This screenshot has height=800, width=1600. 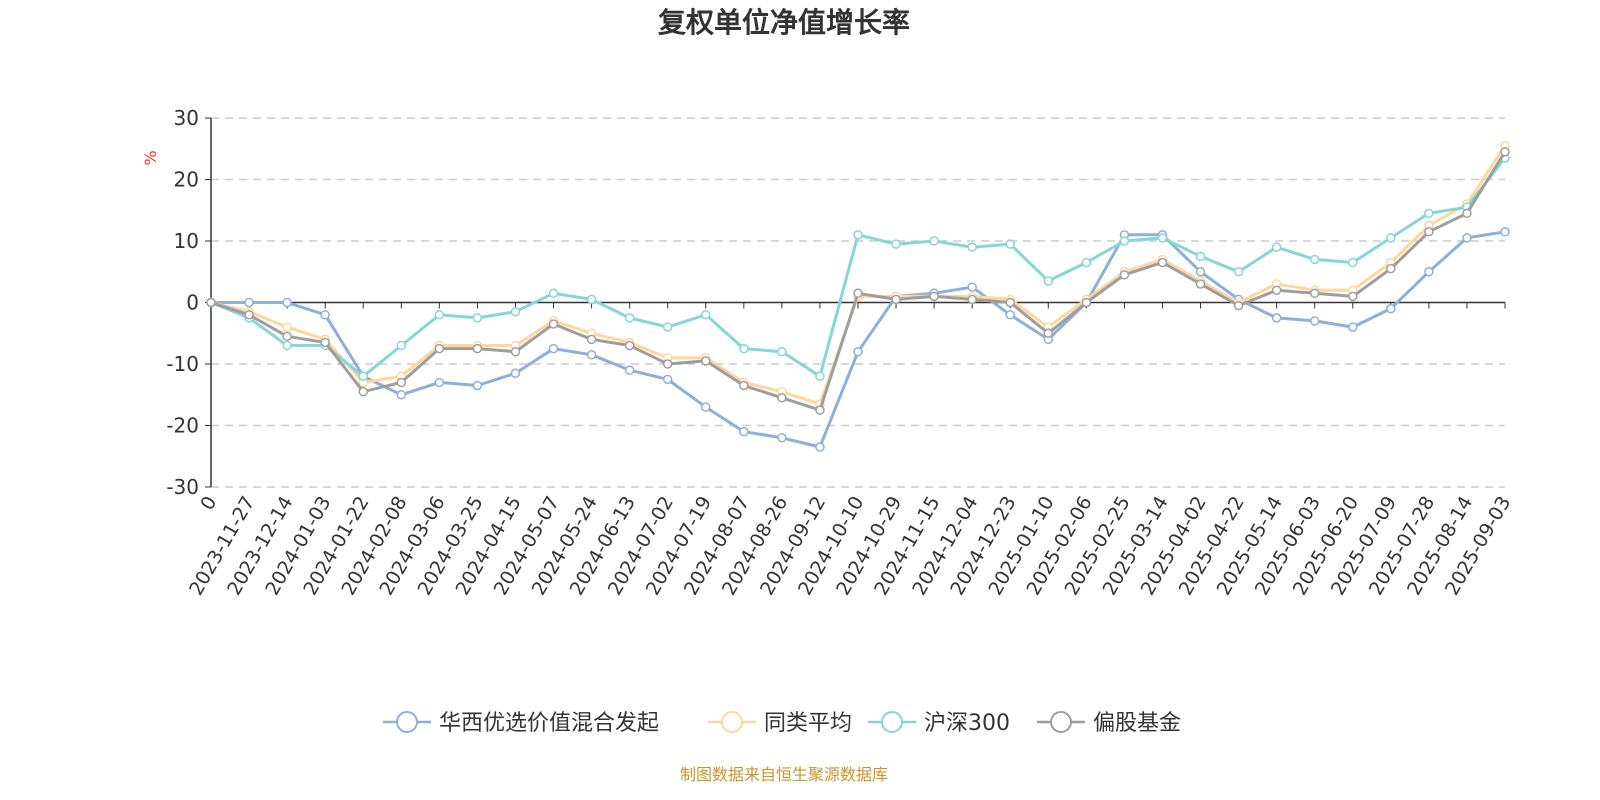 What do you see at coordinates (186, 118) in the screenshot?
I see `y-tick-label: 30` at bounding box center [186, 118].